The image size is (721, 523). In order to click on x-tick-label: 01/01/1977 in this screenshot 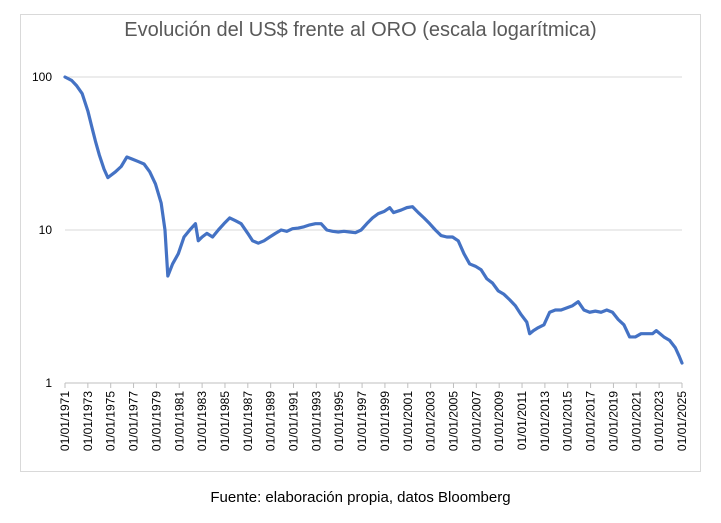, I will do `click(134, 421)`.